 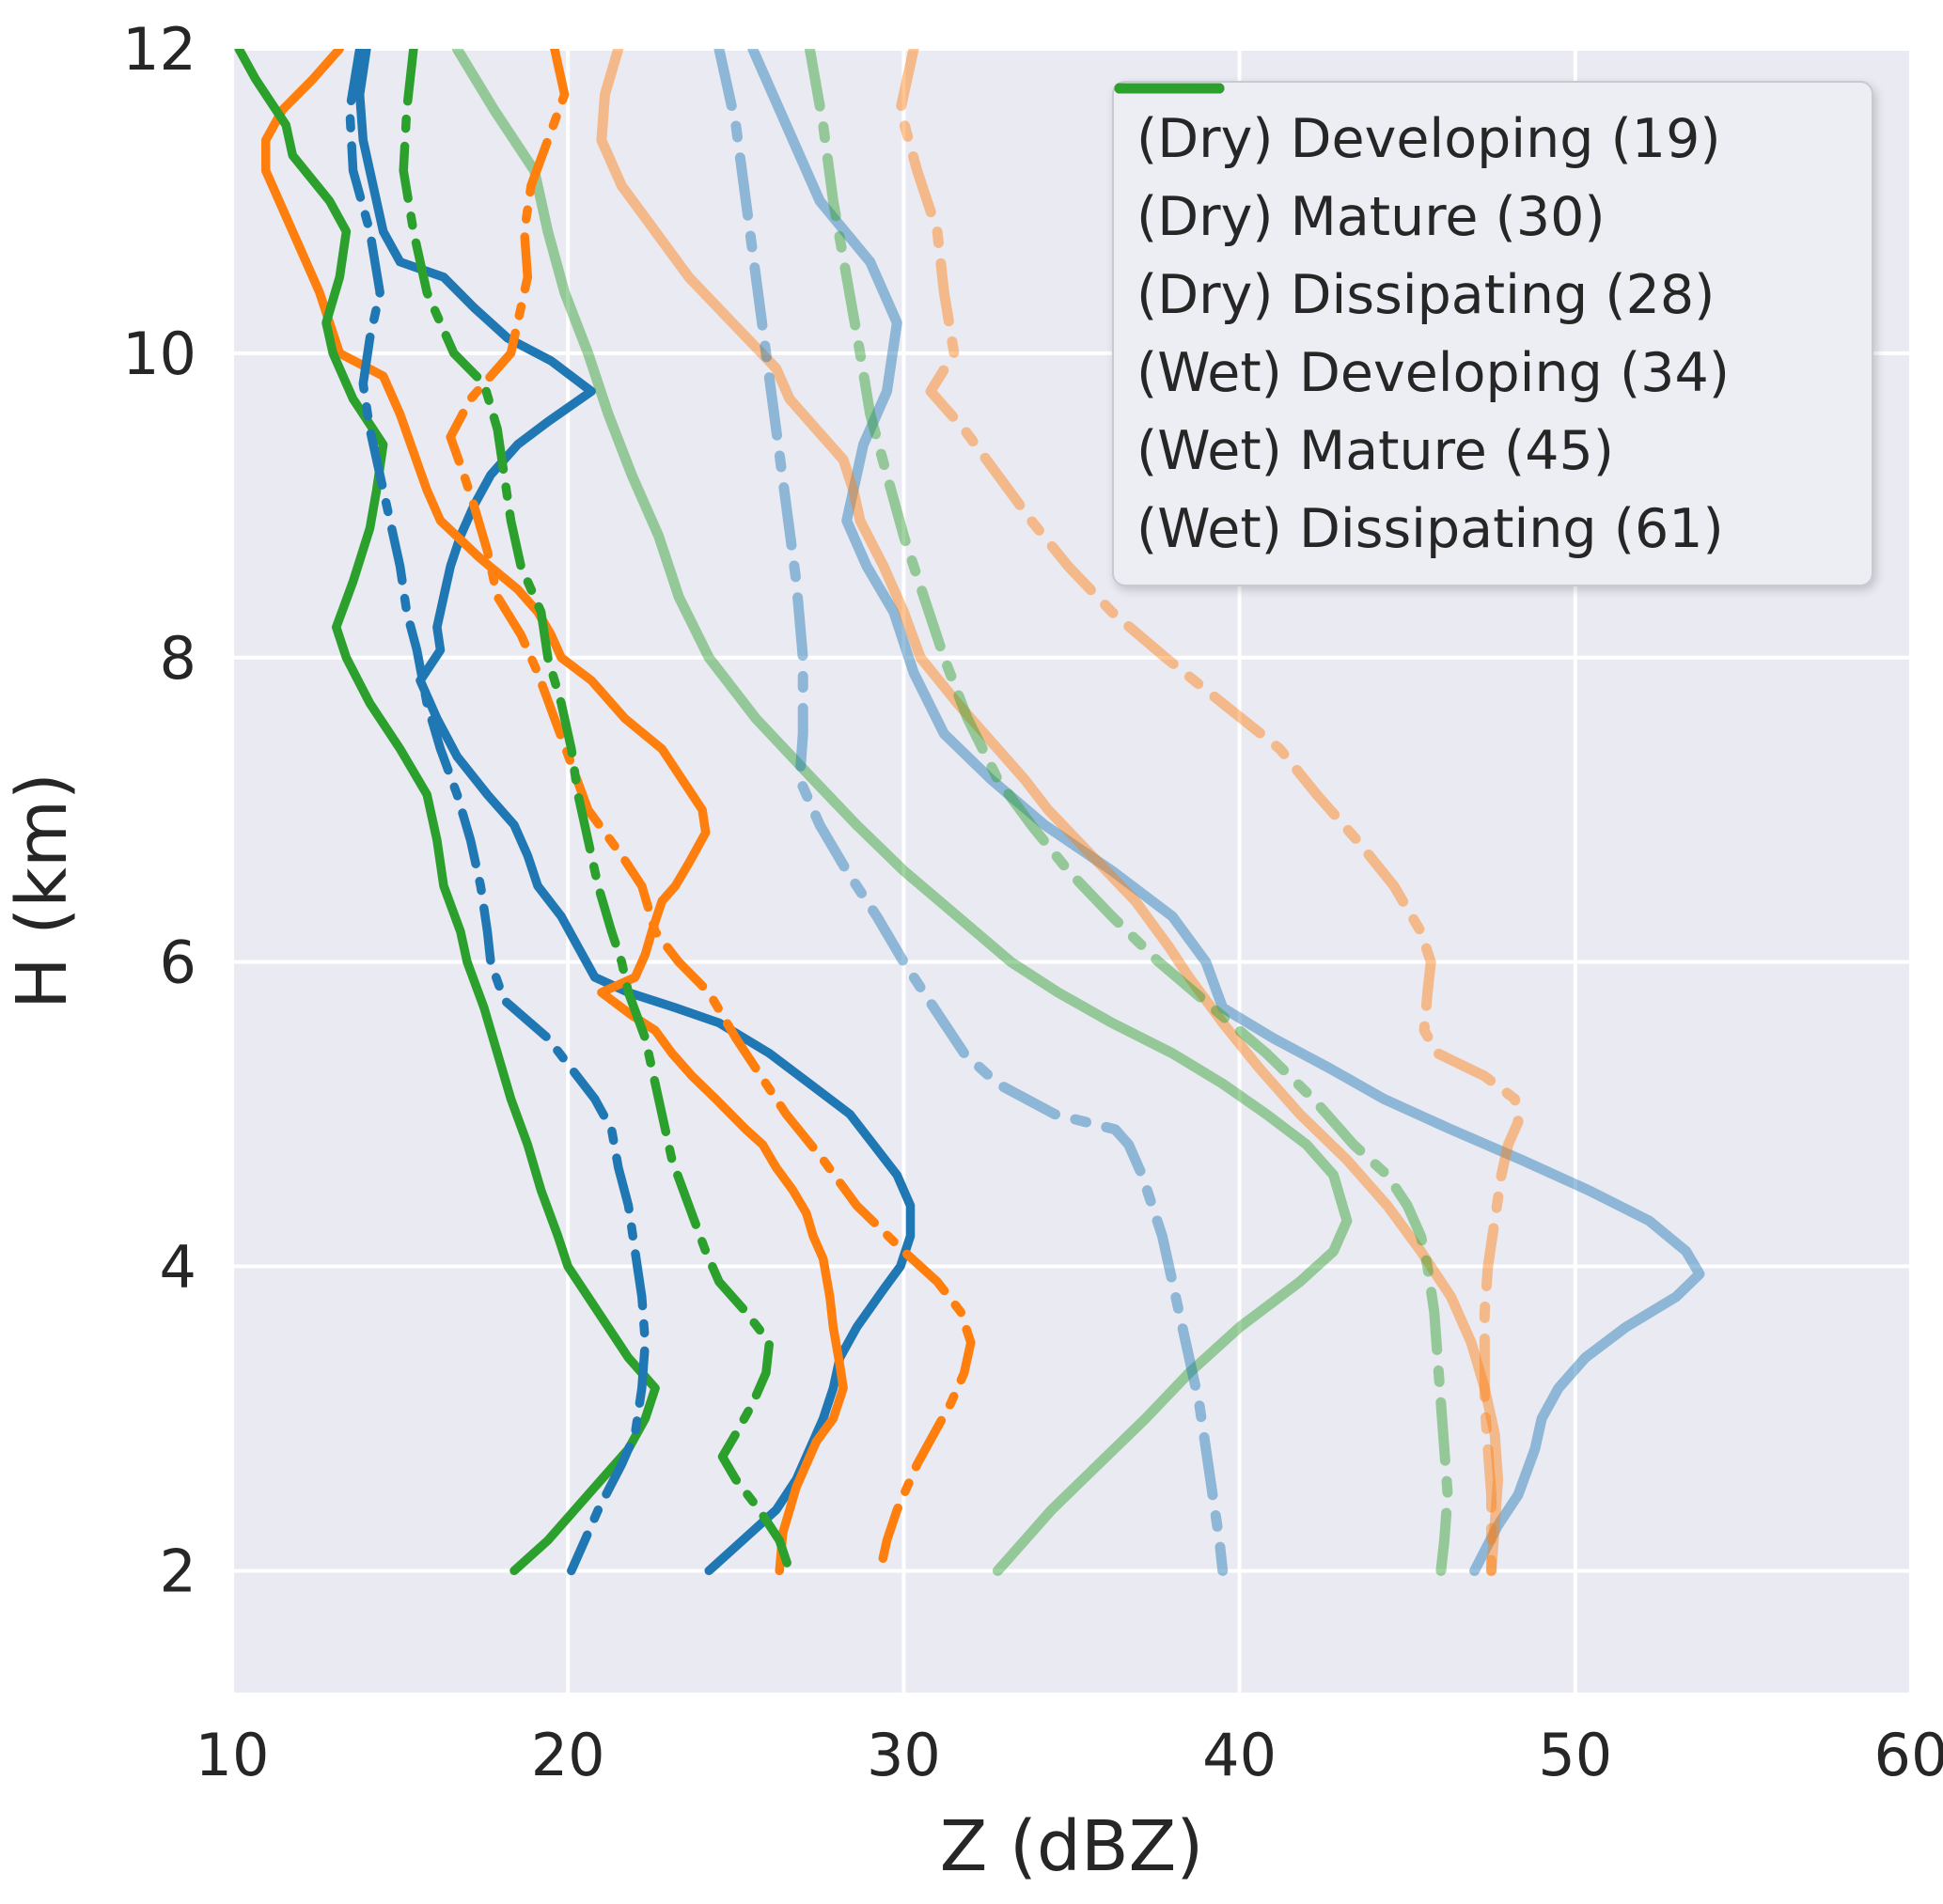 What do you see at coordinates (1169, 88) in the screenshot?
I see `dashdot-line-swatch` at bounding box center [1169, 88].